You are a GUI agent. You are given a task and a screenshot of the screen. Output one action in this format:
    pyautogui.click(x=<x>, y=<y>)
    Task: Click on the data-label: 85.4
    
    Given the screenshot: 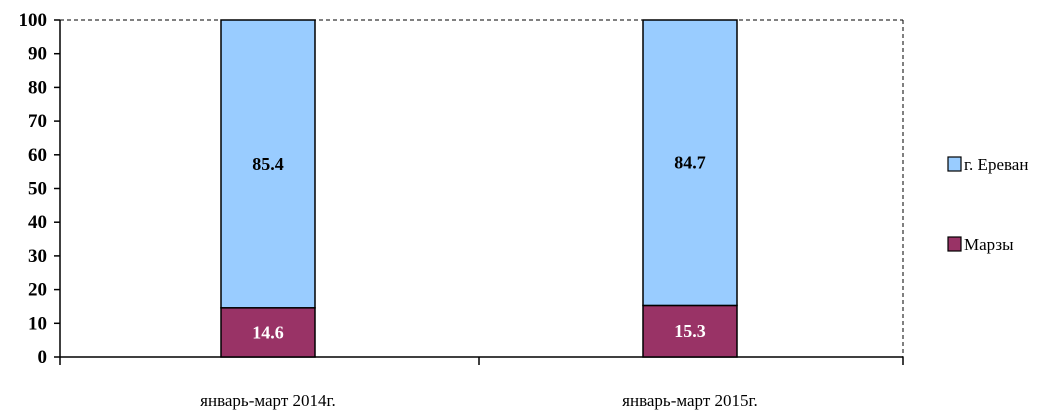 What is the action you would take?
    pyautogui.click(x=268, y=164)
    